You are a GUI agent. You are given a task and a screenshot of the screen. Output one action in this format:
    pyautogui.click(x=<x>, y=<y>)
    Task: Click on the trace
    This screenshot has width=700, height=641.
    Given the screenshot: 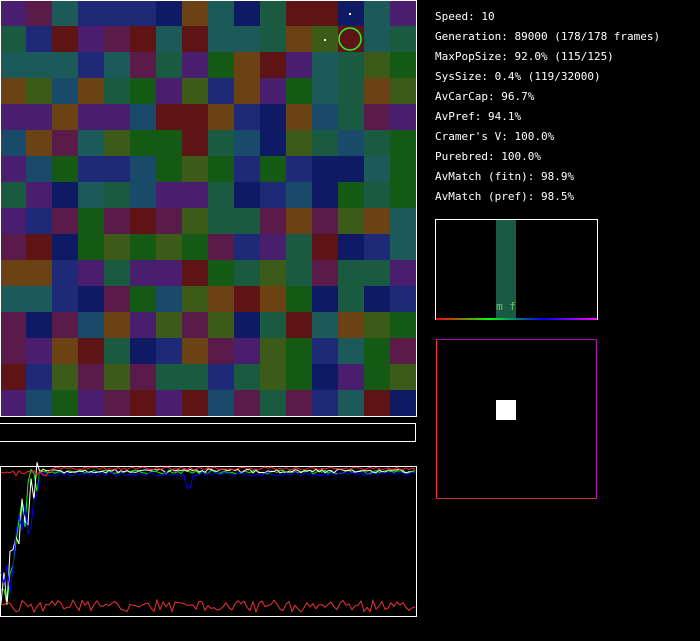 What is the action you would take?
    pyautogui.click(x=208, y=533)
    